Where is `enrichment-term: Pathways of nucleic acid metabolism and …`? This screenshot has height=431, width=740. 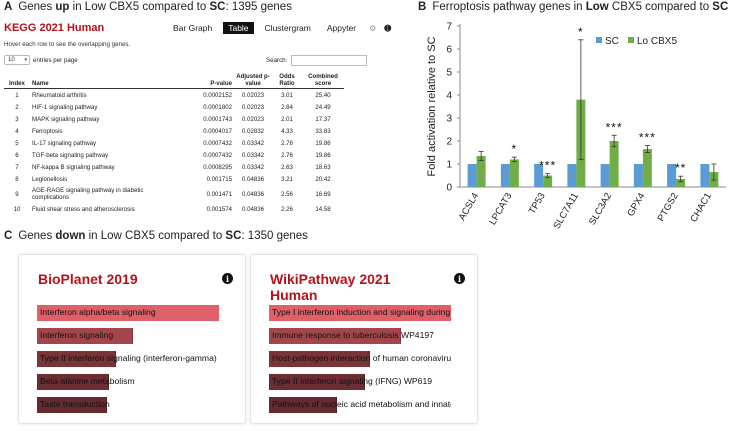
enrichment-term: Pathways of nucleic acid metabolism and … is located at coordinates (360, 405).